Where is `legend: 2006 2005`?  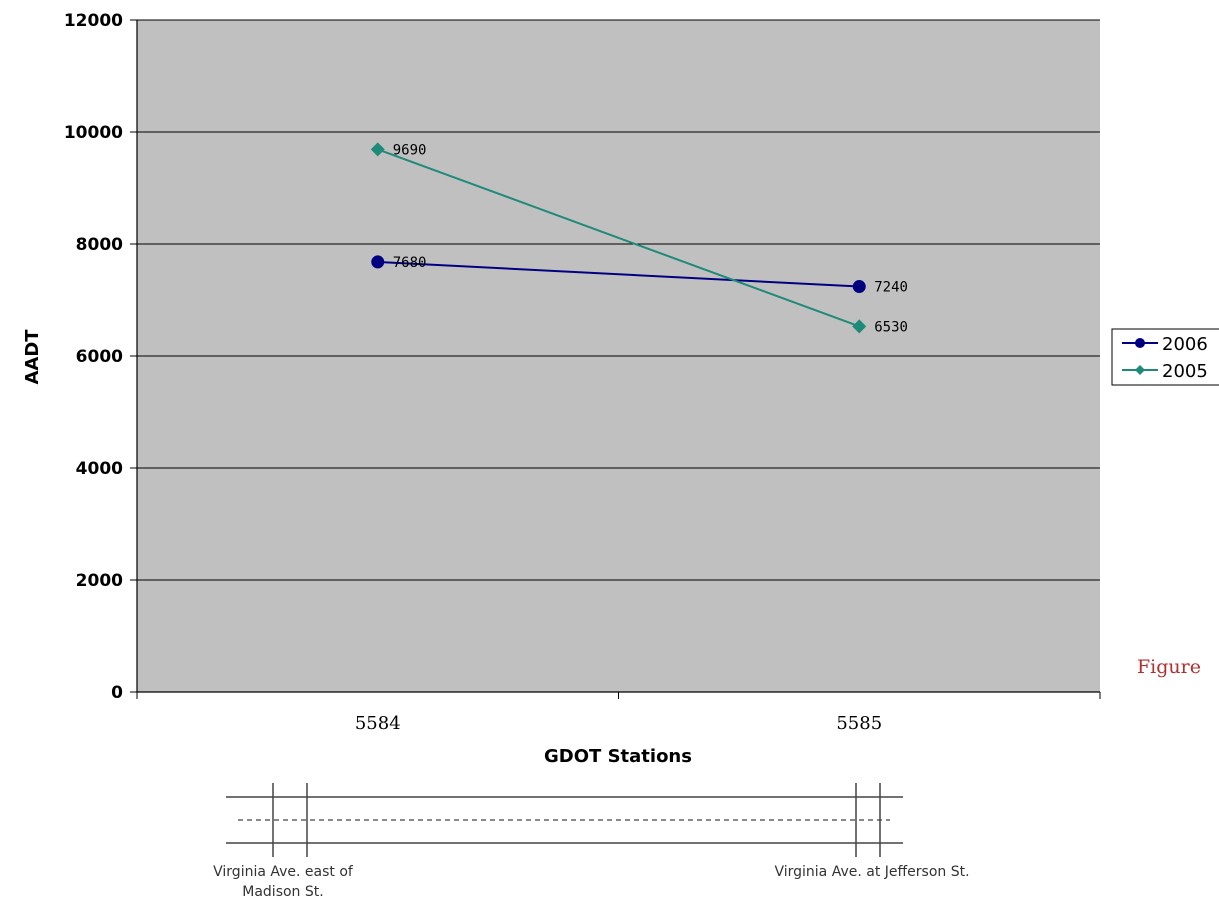 legend: 2006 2005 is located at coordinates (1165, 357).